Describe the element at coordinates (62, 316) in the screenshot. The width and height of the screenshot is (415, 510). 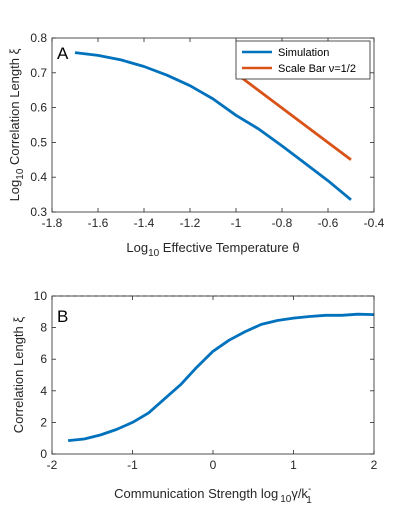
I see `panel-b-letter: B` at that location.